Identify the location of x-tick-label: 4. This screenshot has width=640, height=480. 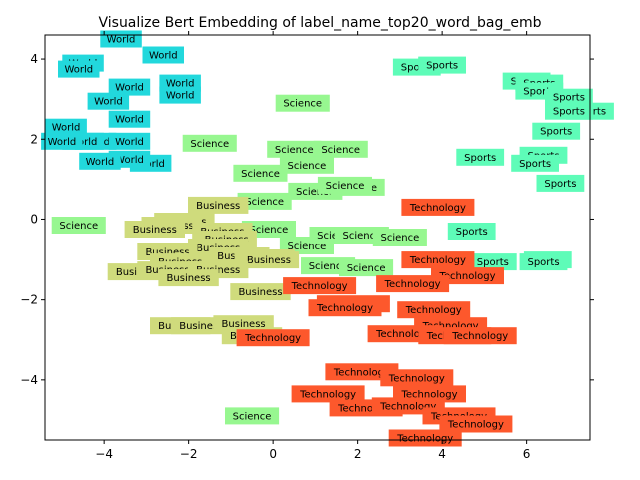
(442, 454).